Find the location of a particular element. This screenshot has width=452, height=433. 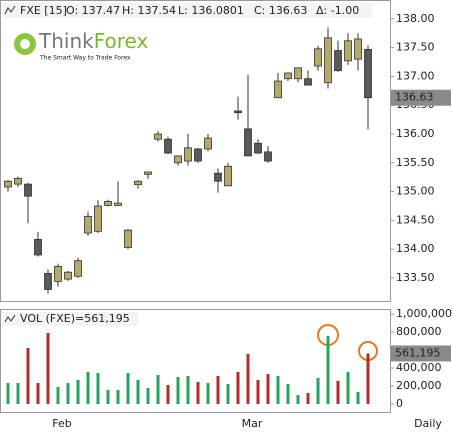

low: L: 136.0801 is located at coordinates (211, 10).